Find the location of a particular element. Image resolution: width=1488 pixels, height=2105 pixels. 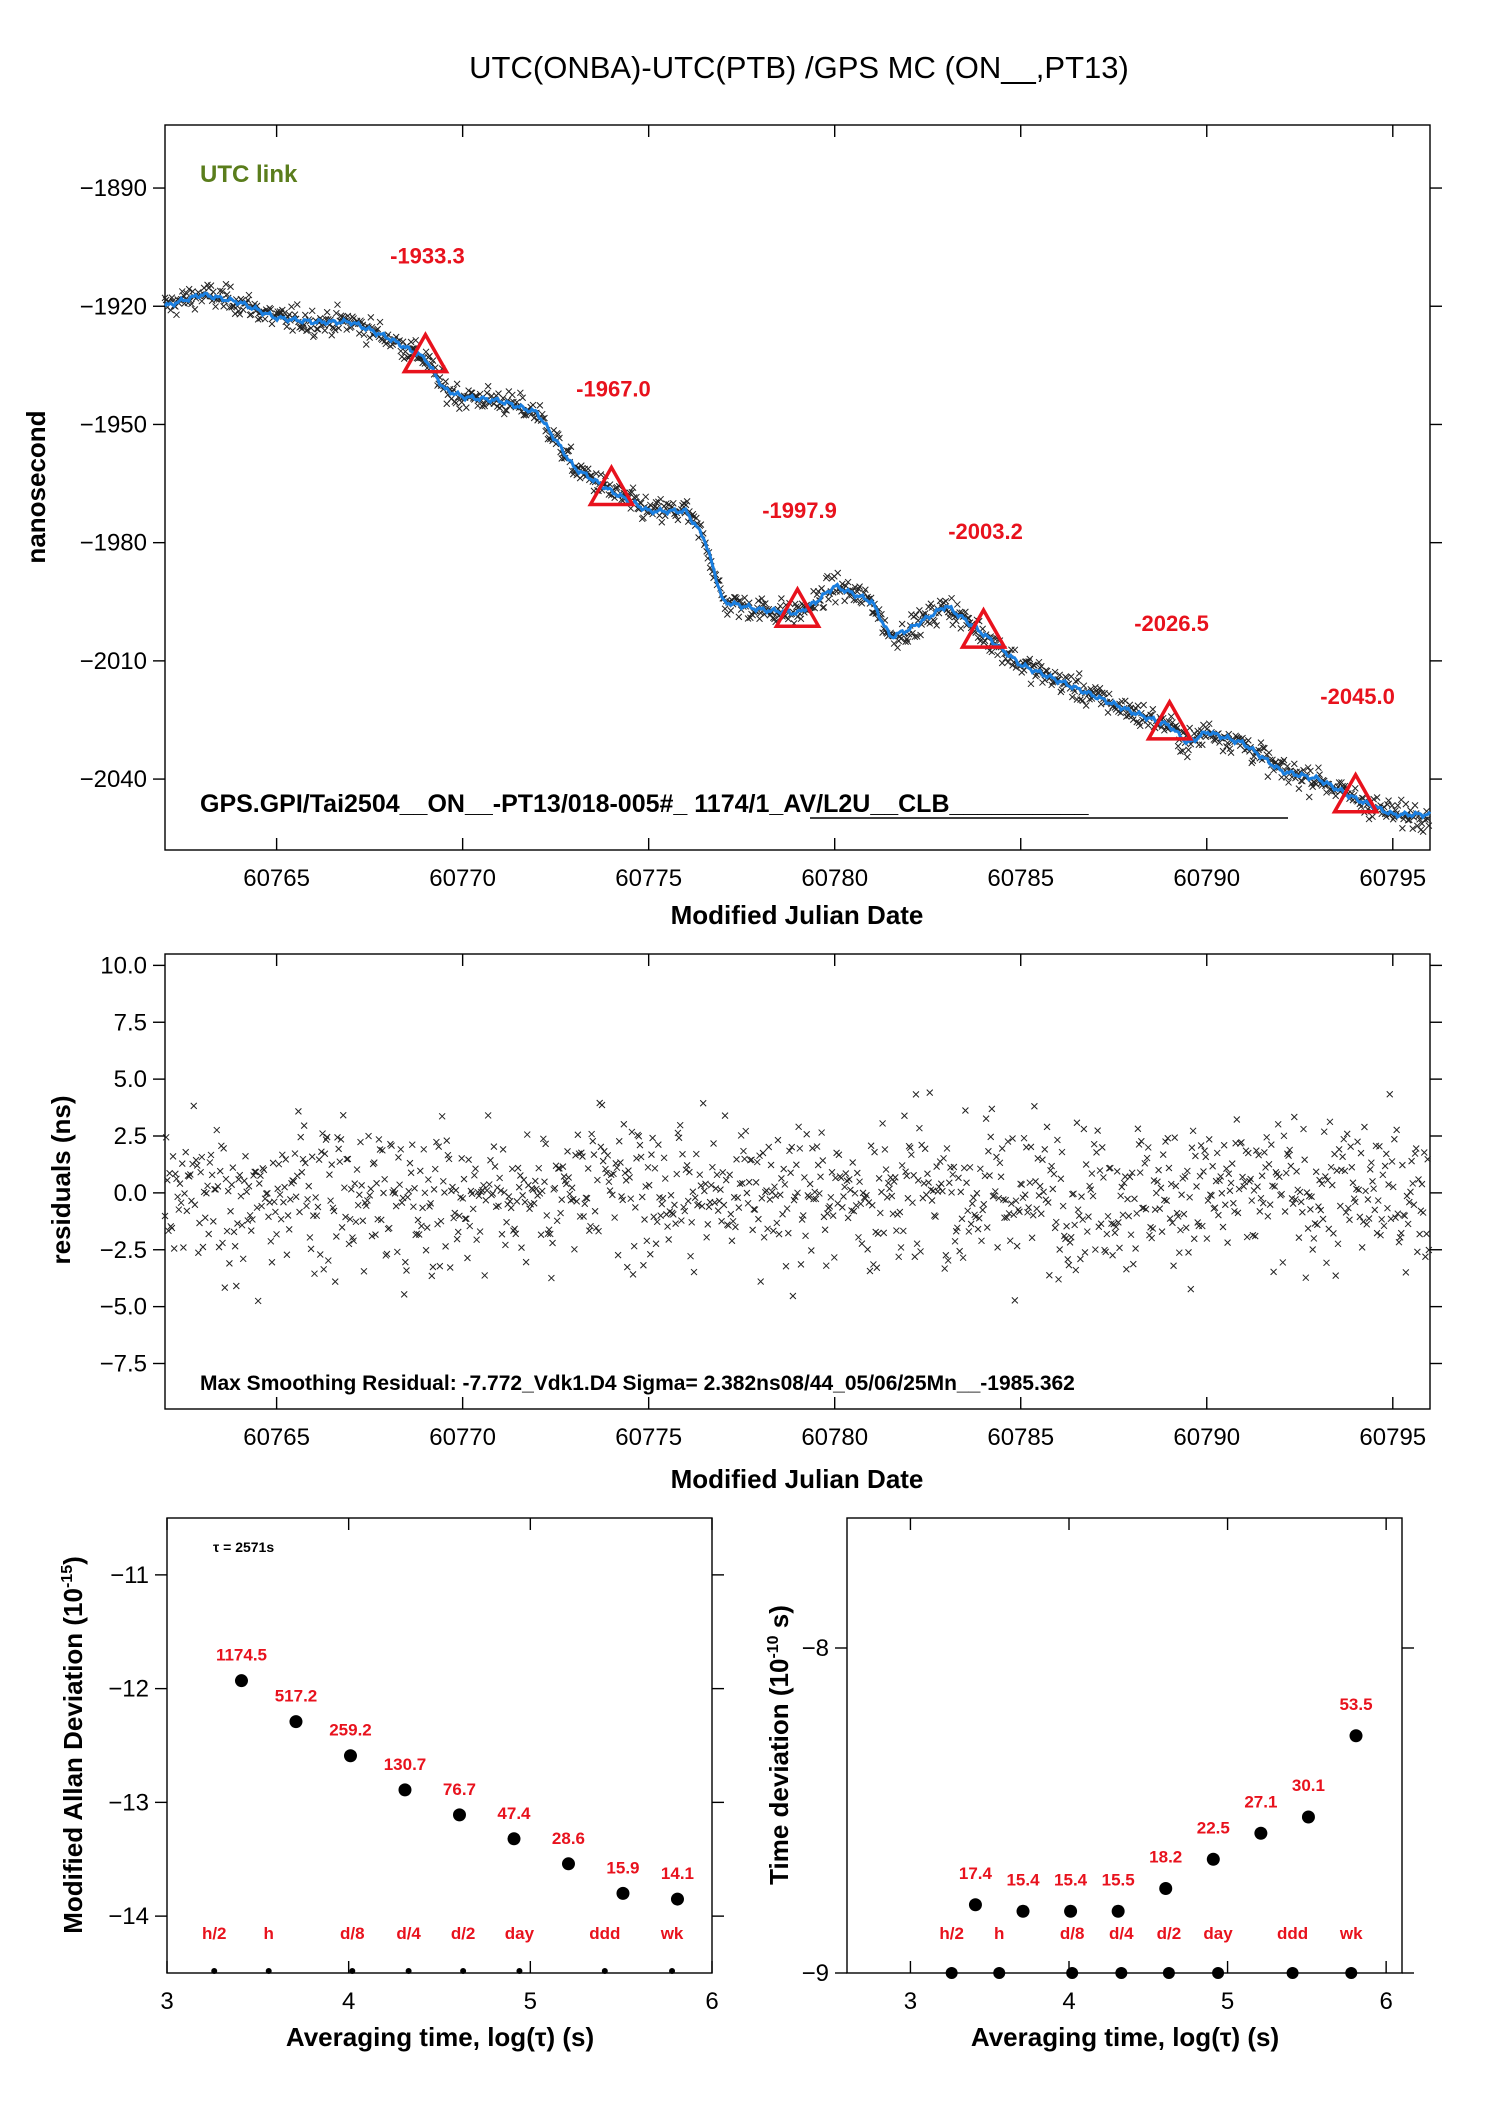

tdev-ref-label: h/2 is located at coordinates (951, 1933).